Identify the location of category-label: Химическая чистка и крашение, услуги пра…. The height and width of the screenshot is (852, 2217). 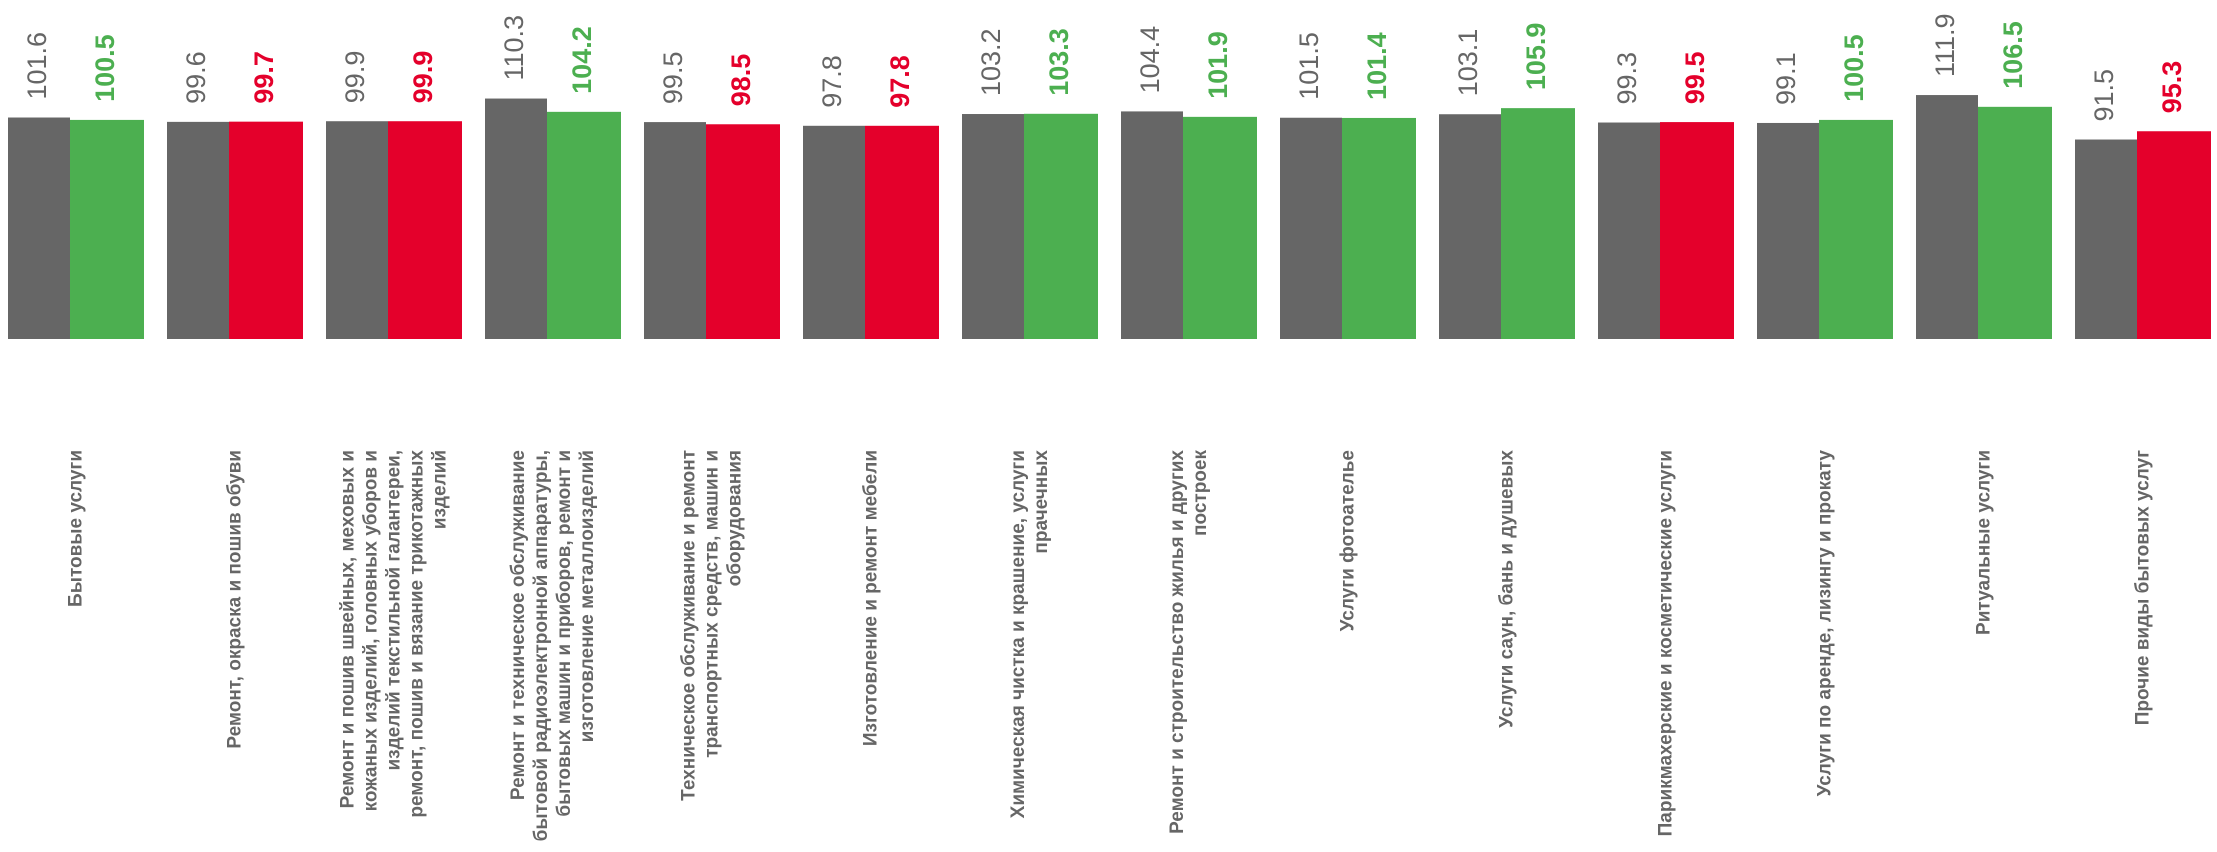
(1030, 634).